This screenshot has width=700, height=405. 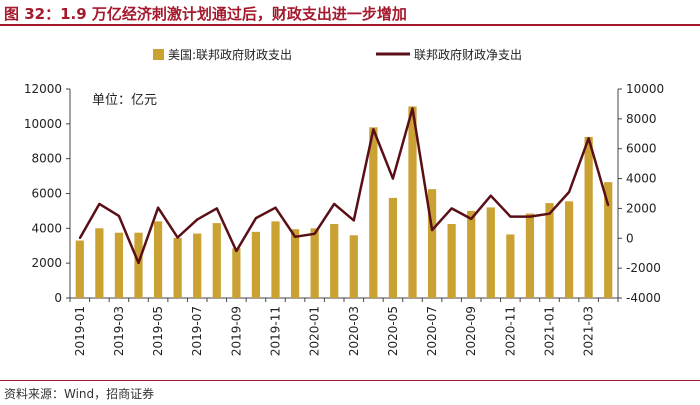 I want to click on x-tick-label: 2020-09, so click(x=471, y=331).